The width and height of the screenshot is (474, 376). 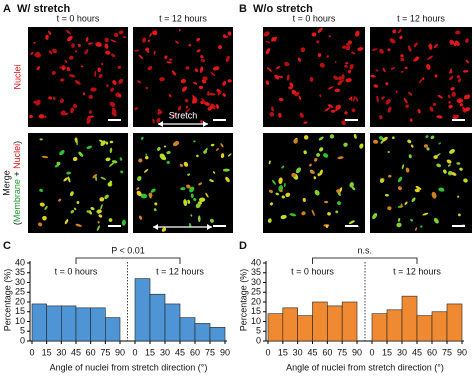 I want to click on stretch-label: Stretch, so click(x=183, y=115).